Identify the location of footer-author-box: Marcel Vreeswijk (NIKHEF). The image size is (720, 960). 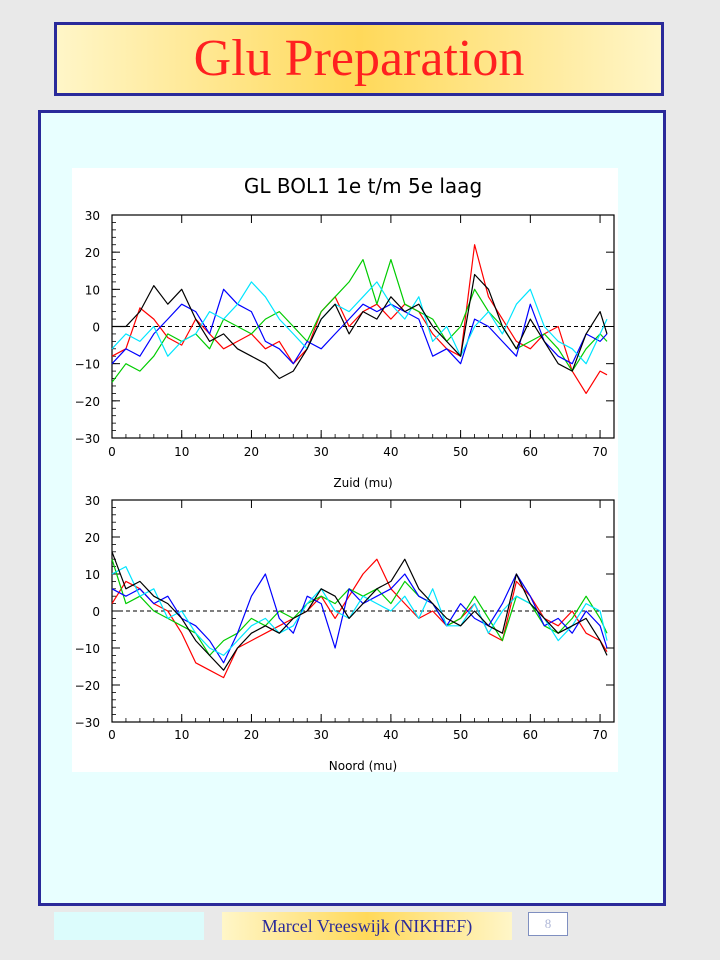
(367, 926).